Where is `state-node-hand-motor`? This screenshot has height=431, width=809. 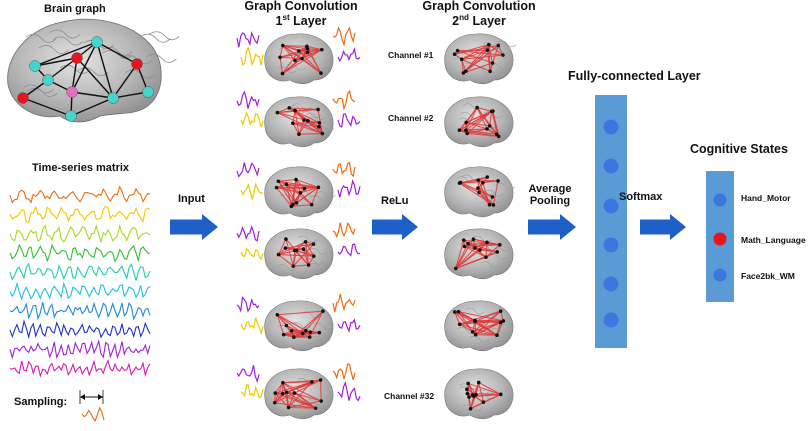 state-node-hand-motor is located at coordinates (720, 200).